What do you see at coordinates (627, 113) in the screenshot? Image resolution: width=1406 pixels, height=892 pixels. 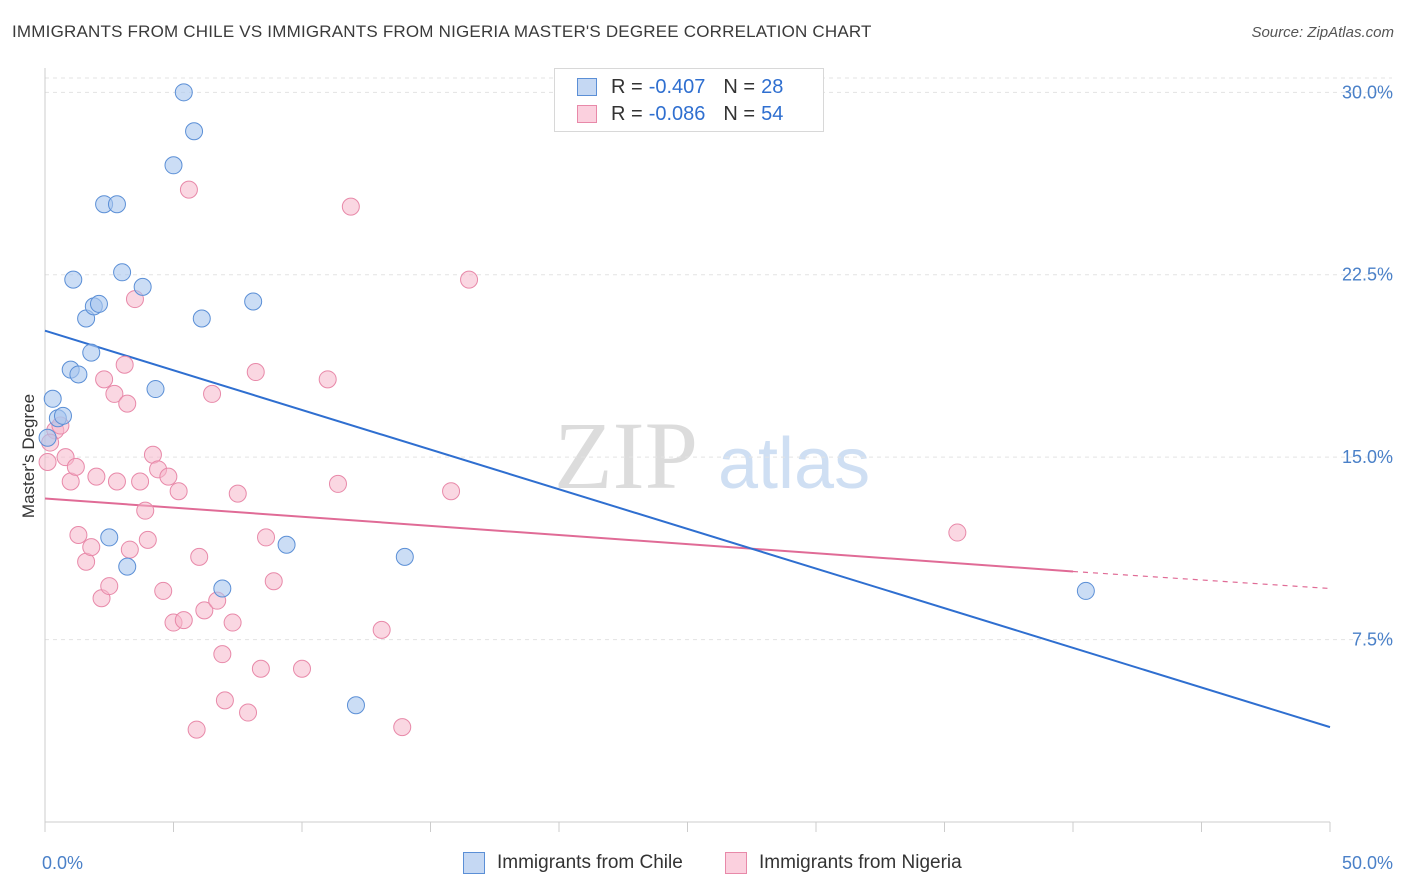 I see `nigeria-r-label: R =` at bounding box center [627, 113].